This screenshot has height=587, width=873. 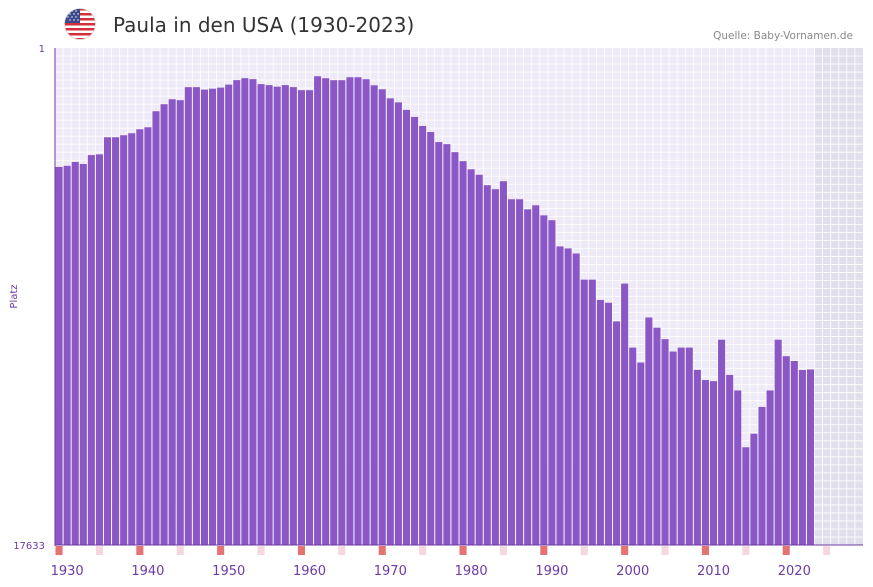 I want to click on bar-1995, so click(x=592, y=412).